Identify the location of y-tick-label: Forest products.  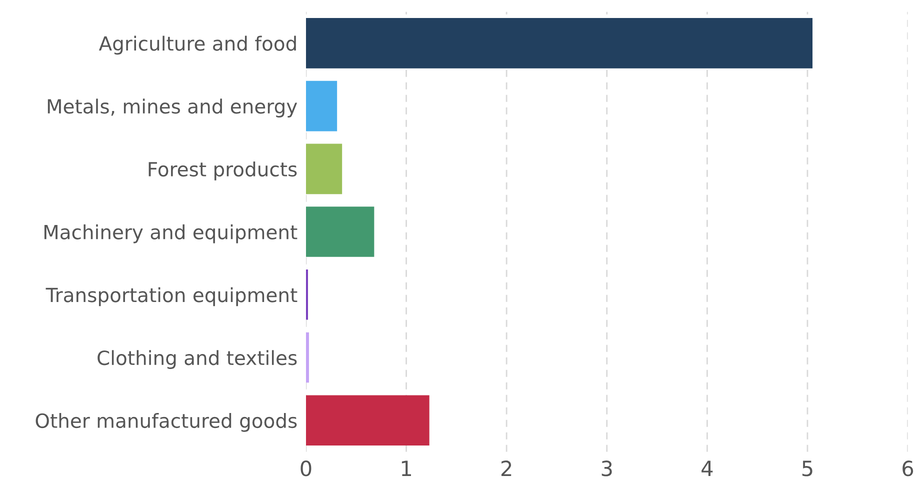
(222, 171).